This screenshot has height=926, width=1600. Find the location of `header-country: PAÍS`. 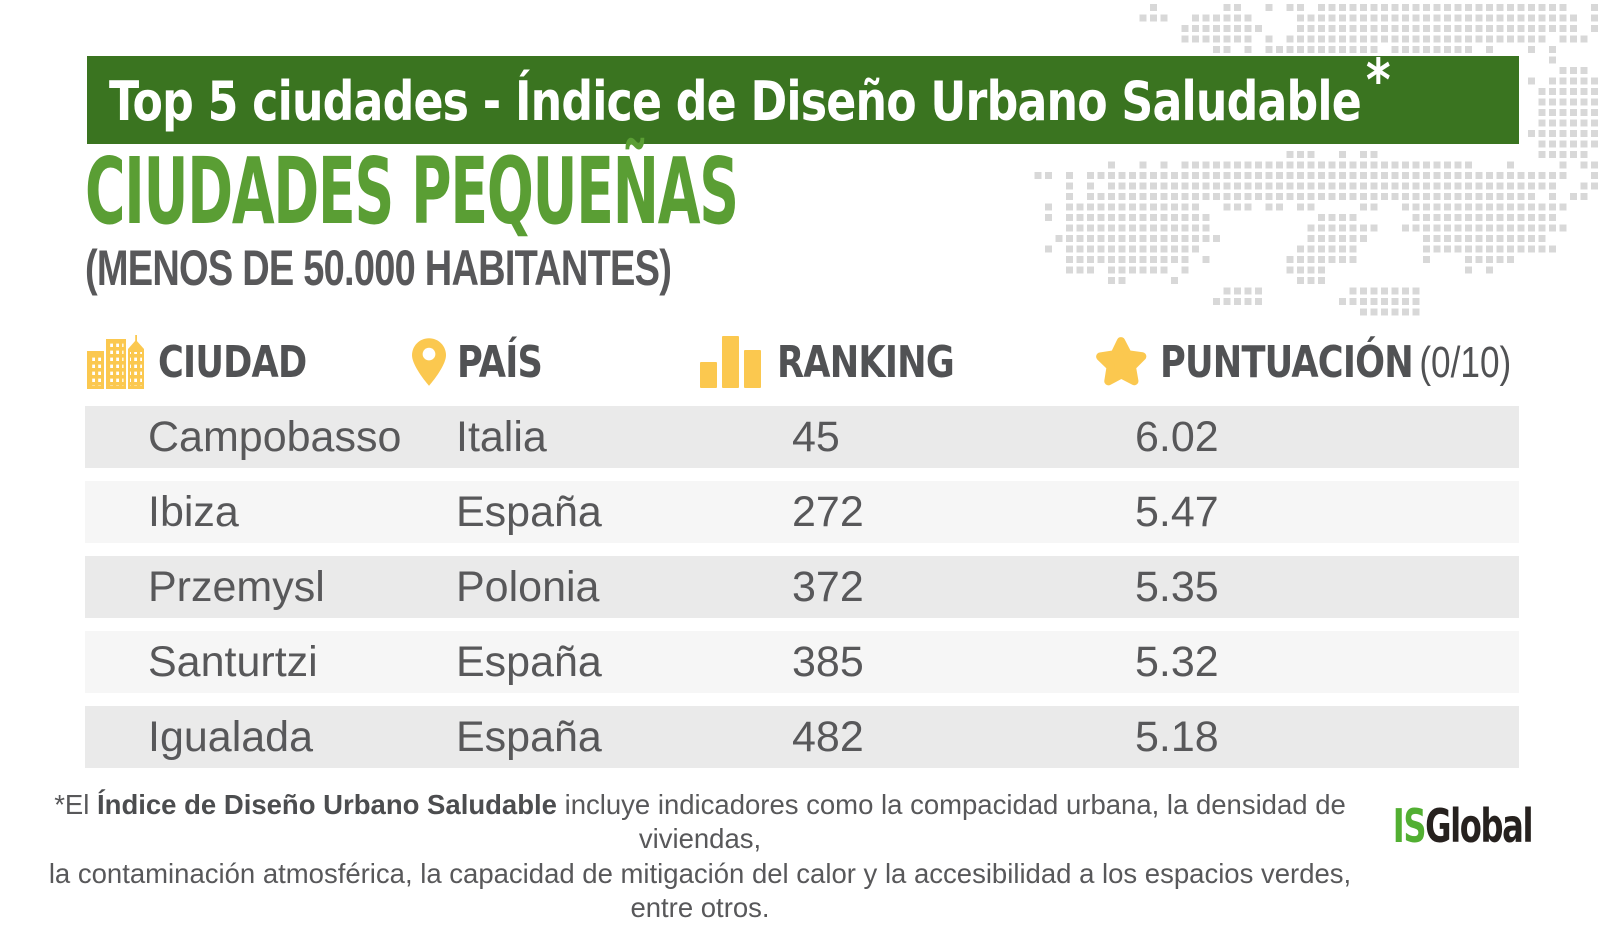

header-country: PAÍS is located at coordinates (487, 362).